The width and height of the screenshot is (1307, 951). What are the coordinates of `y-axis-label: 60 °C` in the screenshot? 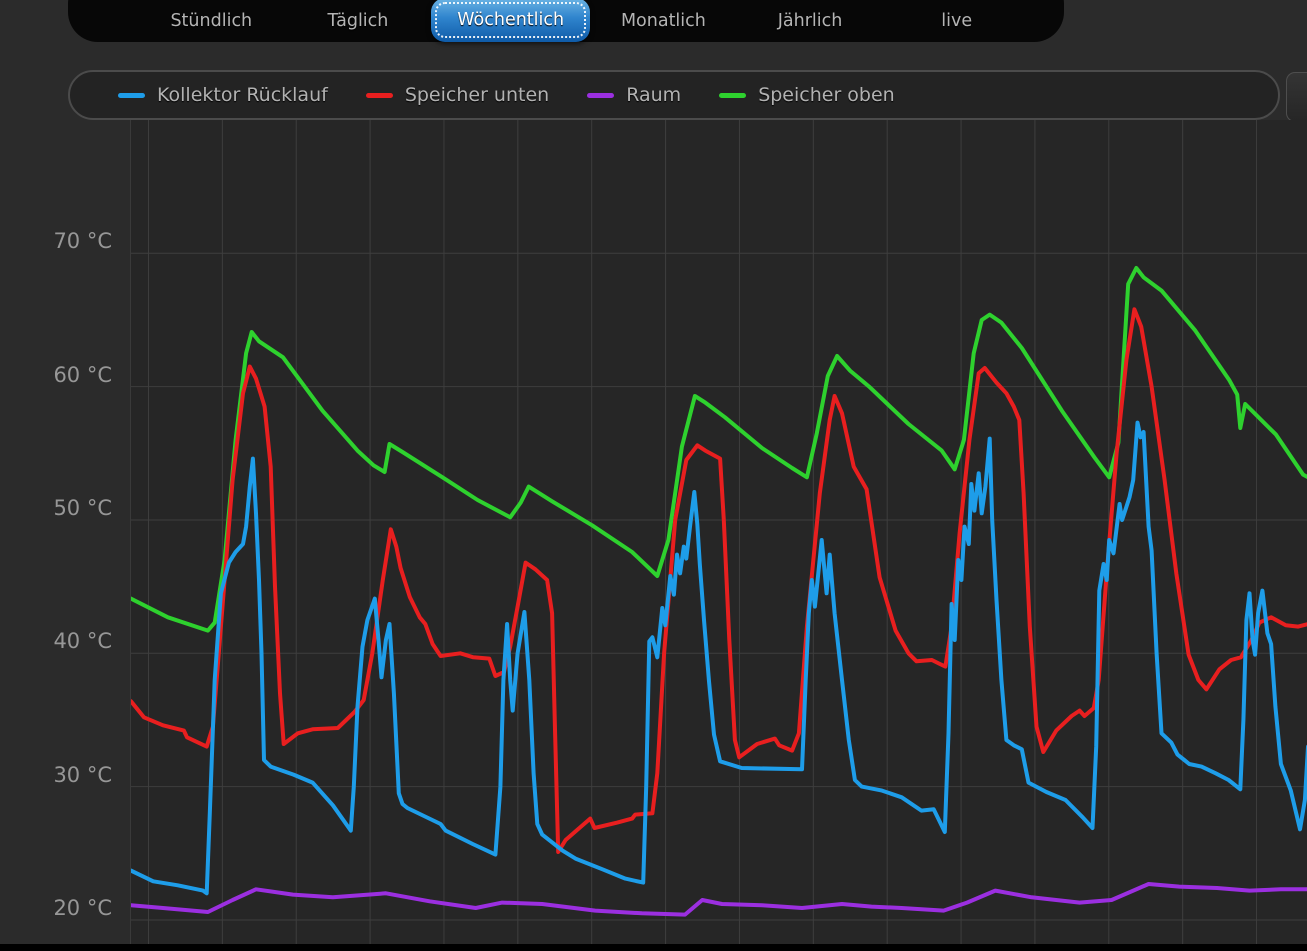 It's located at (82, 374).